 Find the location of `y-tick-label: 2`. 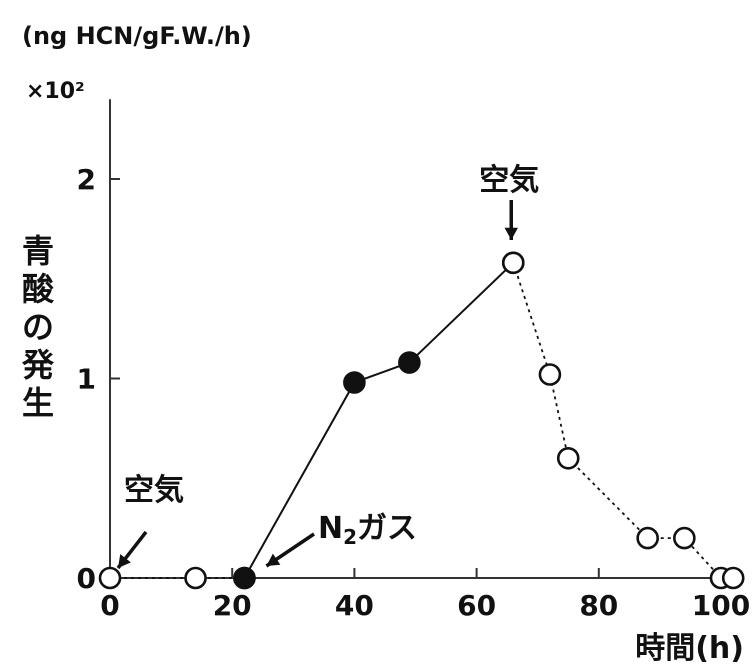

y-tick-label: 2 is located at coordinates (86, 179).